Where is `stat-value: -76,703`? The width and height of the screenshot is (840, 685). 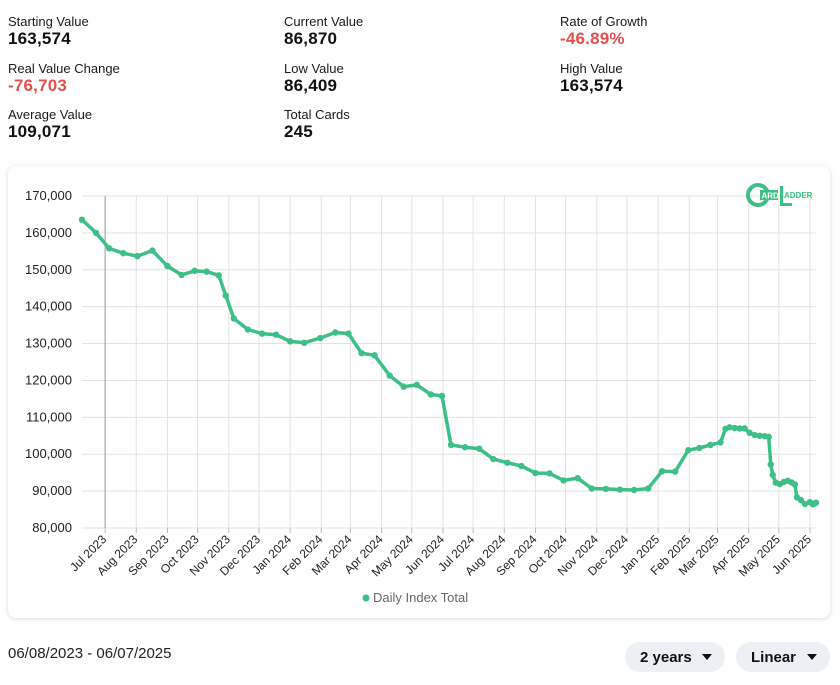
stat-value: -76,703 is located at coordinates (38, 85).